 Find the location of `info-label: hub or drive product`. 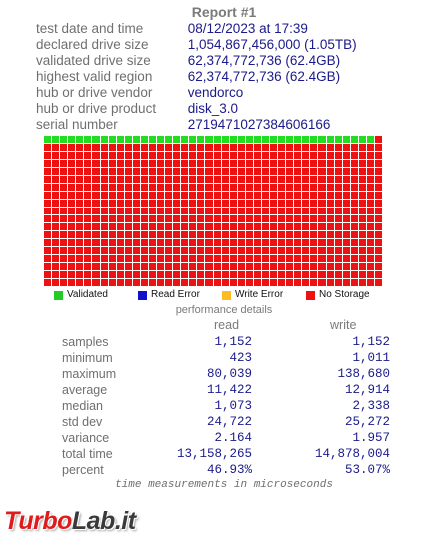

info-label: hub or drive product is located at coordinates (96, 108).